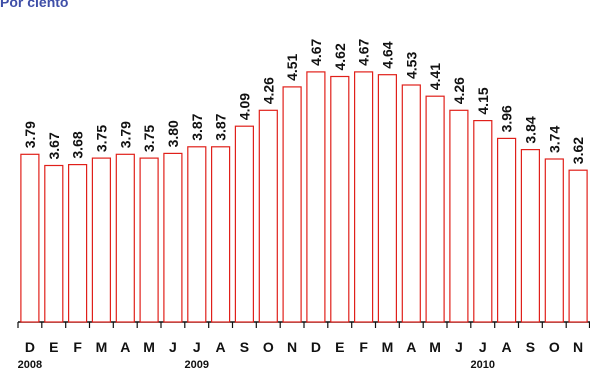  I want to click on chart-title: Por ciento, so click(34, 5).